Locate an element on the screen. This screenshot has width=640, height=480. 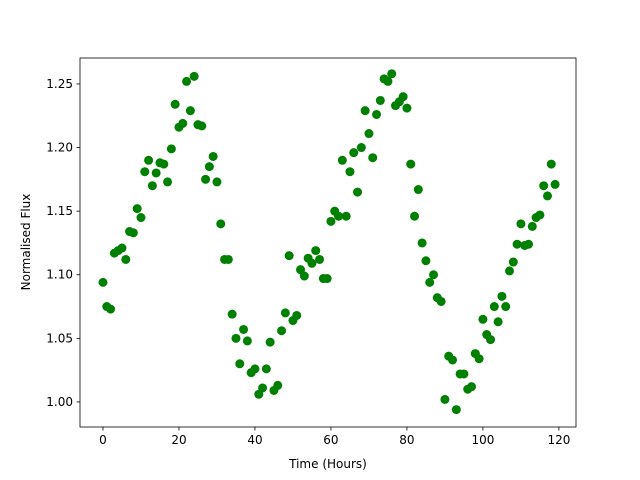
x-tick-label: 40 is located at coordinates (254, 440).